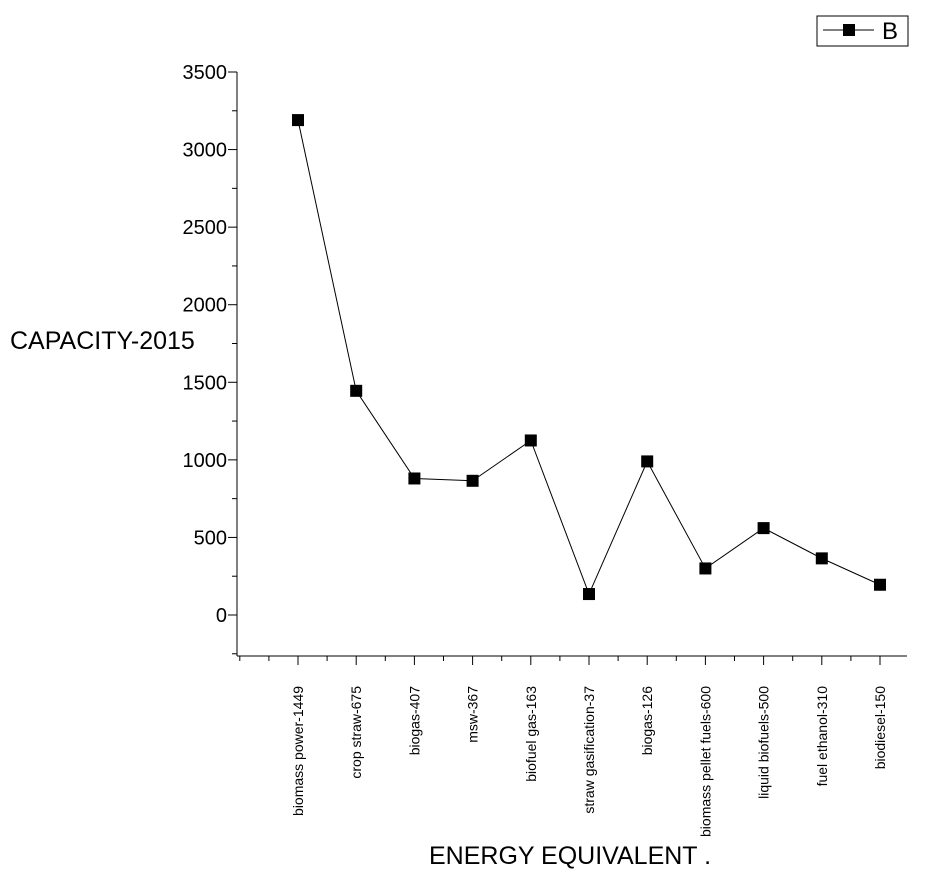 Image resolution: width=935 pixels, height=878 pixels. I want to click on x-tick-label: fuel ethanol-310, so click(822, 736).